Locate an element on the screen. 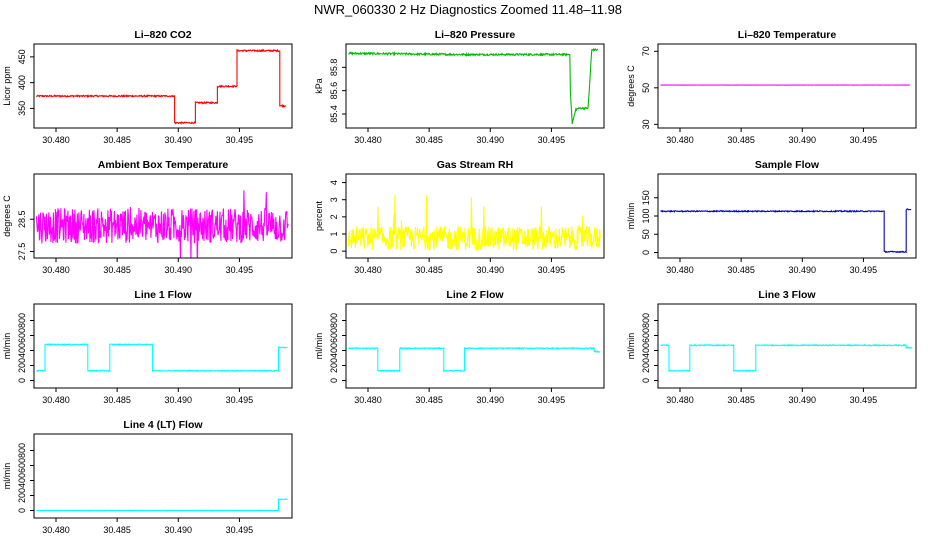 The image size is (936, 540). panel-title: Gas Stream RH is located at coordinates (475, 165).